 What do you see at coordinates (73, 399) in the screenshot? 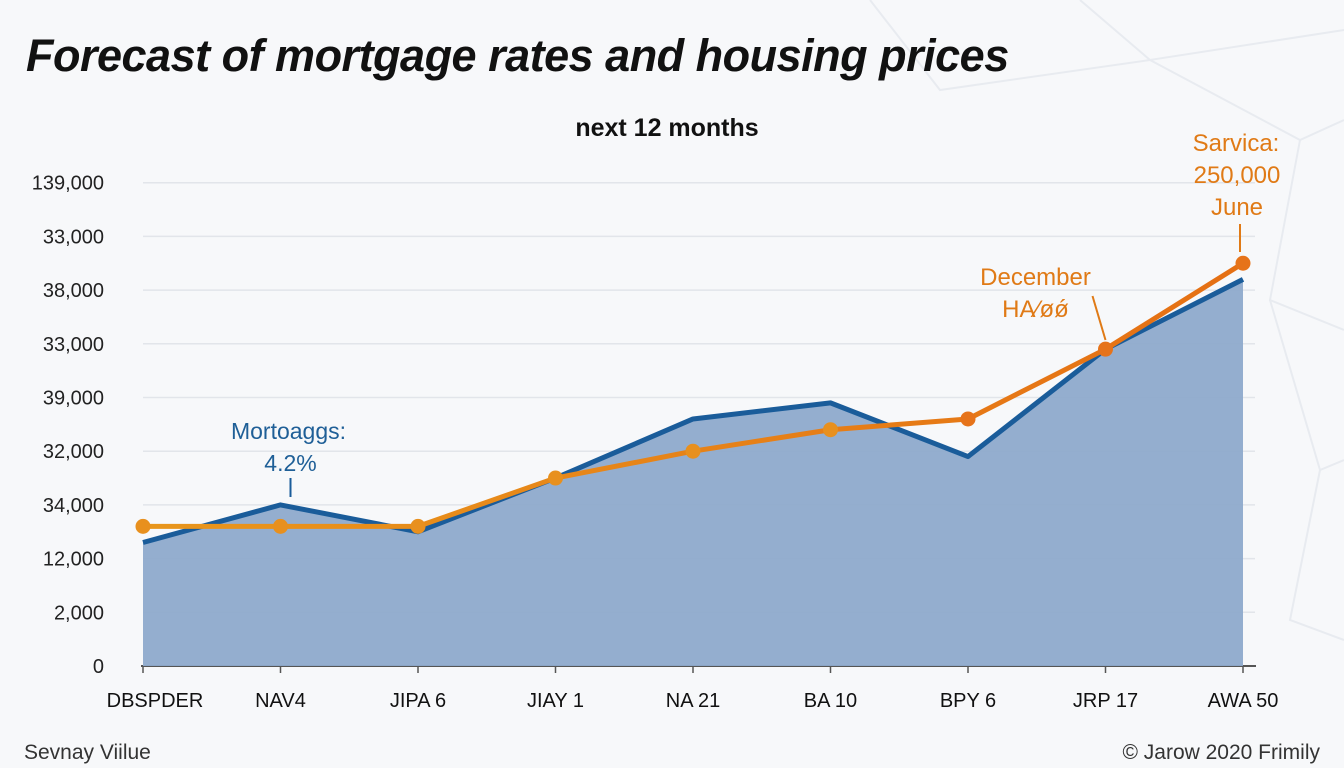
I see `y-tick-label: 39,000` at bounding box center [73, 399].